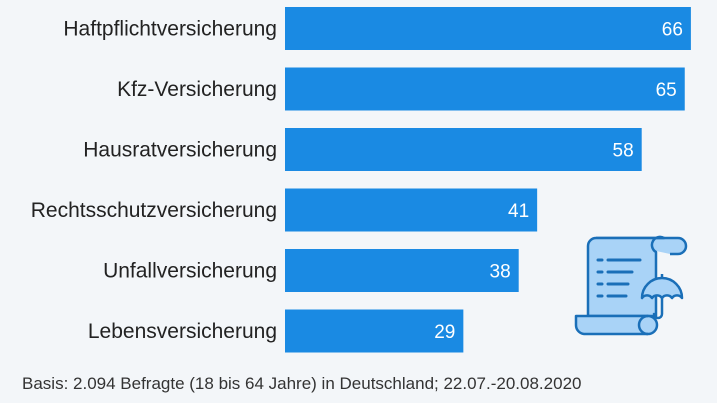  I want to click on category-label: Rechtsschutzversicherung, so click(154, 210).